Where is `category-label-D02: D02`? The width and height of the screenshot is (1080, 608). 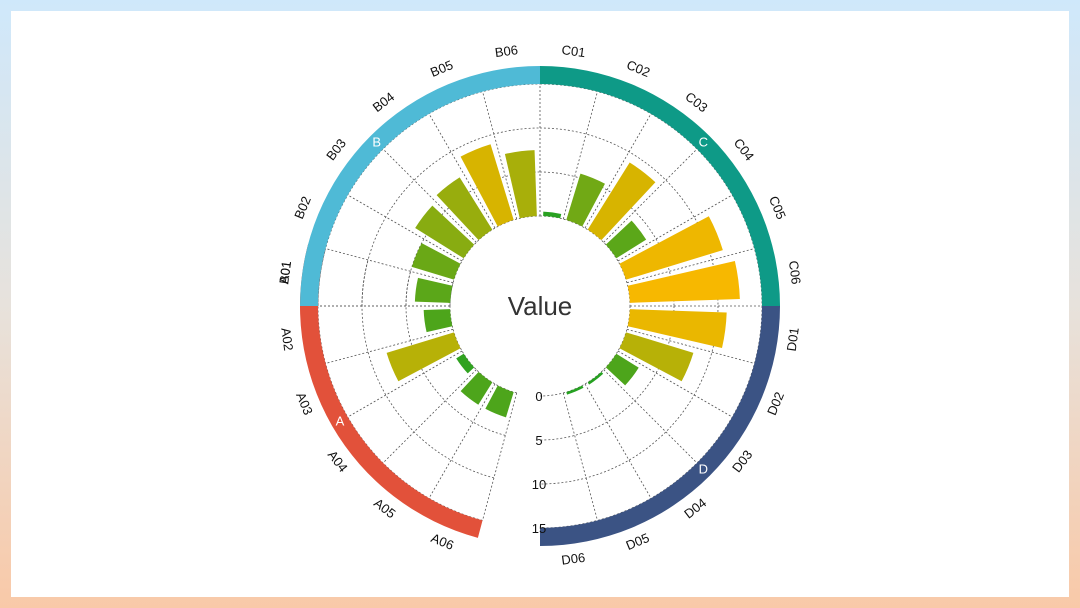 category-label-D02: D02 is located at coordinates (775, 404).